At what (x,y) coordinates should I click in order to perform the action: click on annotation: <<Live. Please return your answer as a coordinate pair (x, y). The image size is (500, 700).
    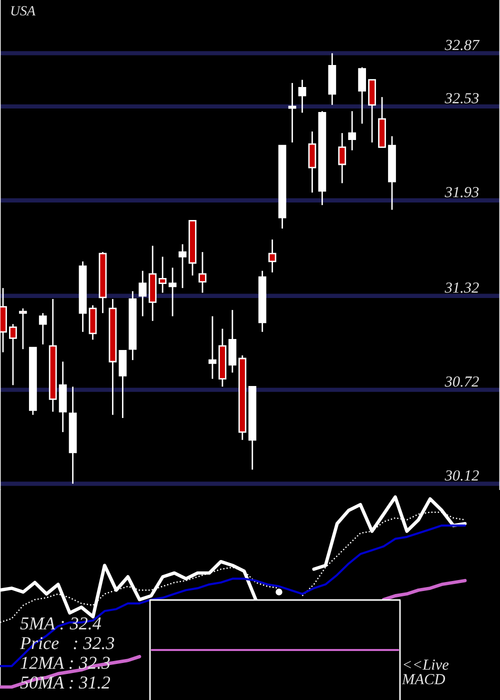
    Looking at the image, I should click on (426, 665).